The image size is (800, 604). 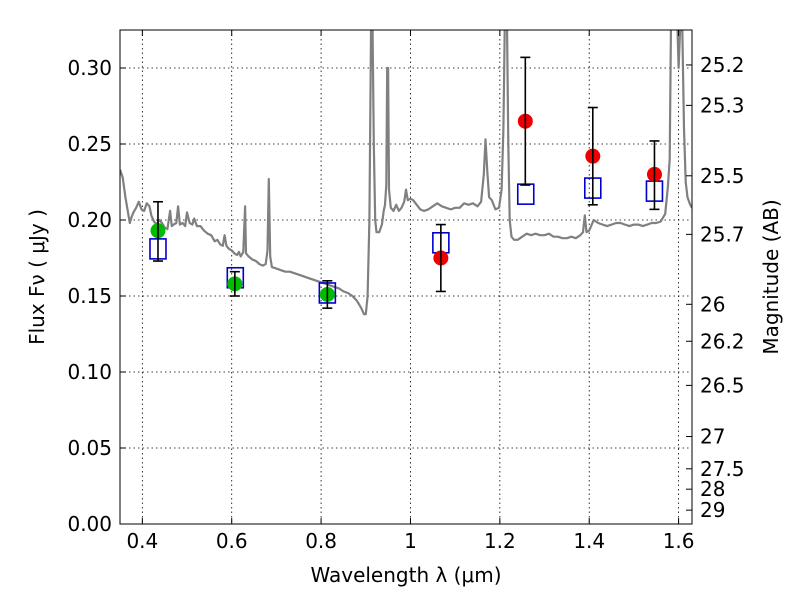 What do you see at coordinates (89, 68) in the screenshot?
I see `y-tick-label: 0.30` at bounding box center [89, 68].